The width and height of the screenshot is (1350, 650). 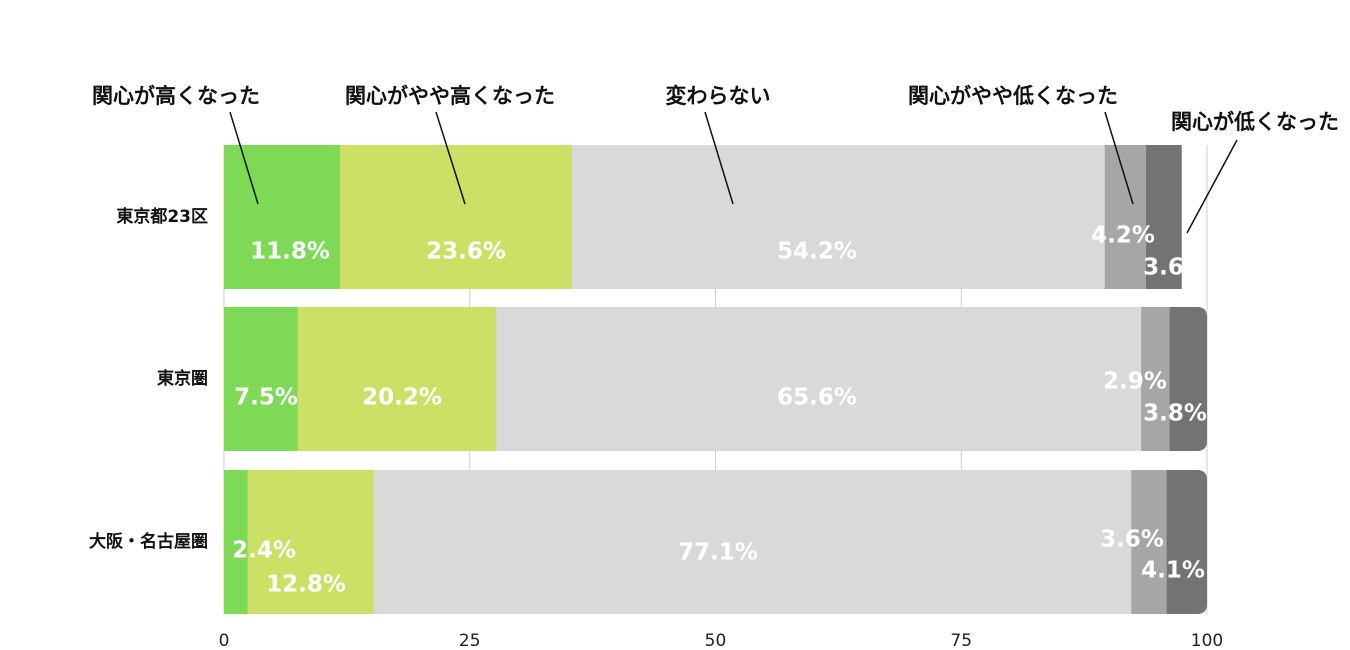 I want to click on x-tick-label: 50, so click(x=716, y=640).